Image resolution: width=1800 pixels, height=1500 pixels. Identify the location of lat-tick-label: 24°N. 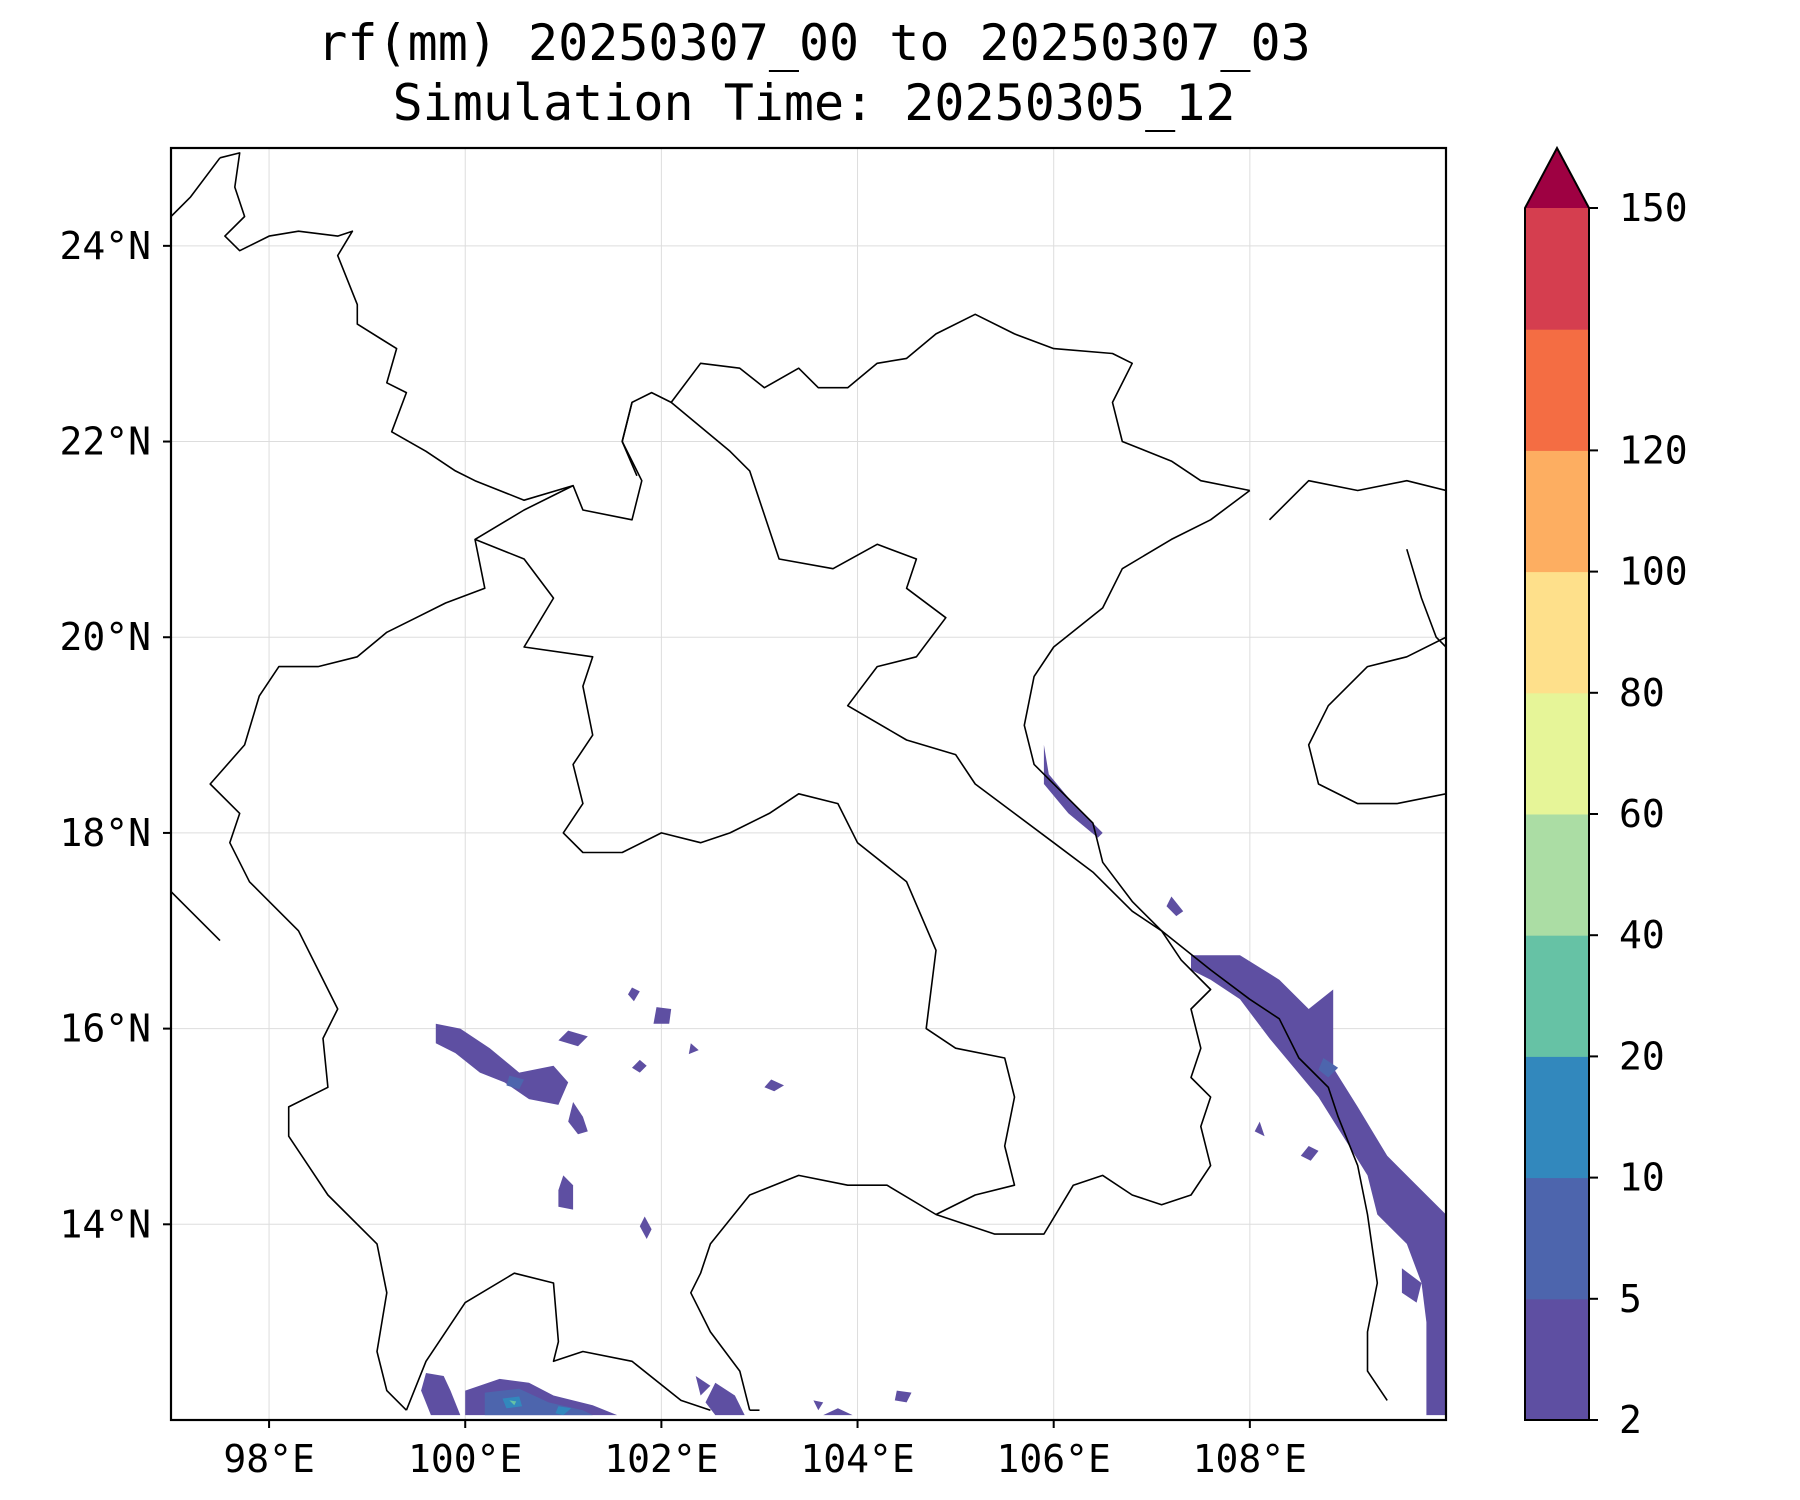
(105, 246).